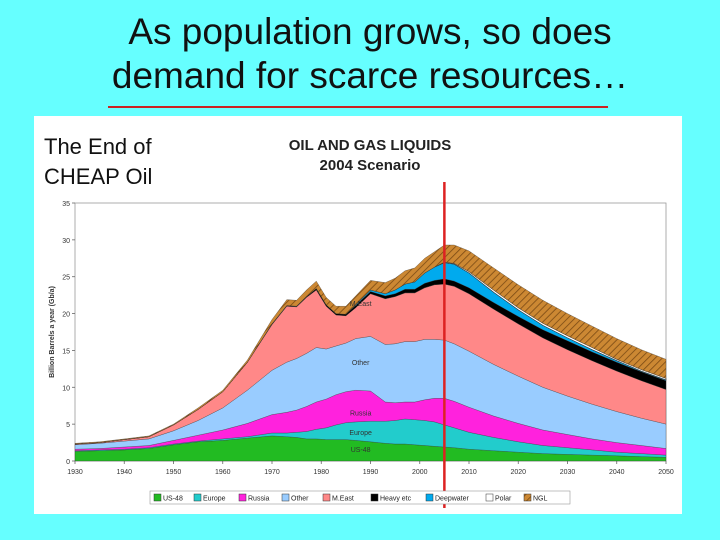  What do you see at coordinates (540, 499) in the screenshot?
I see `legend-label-ngl: NGL` at bounding box center [540, 499].